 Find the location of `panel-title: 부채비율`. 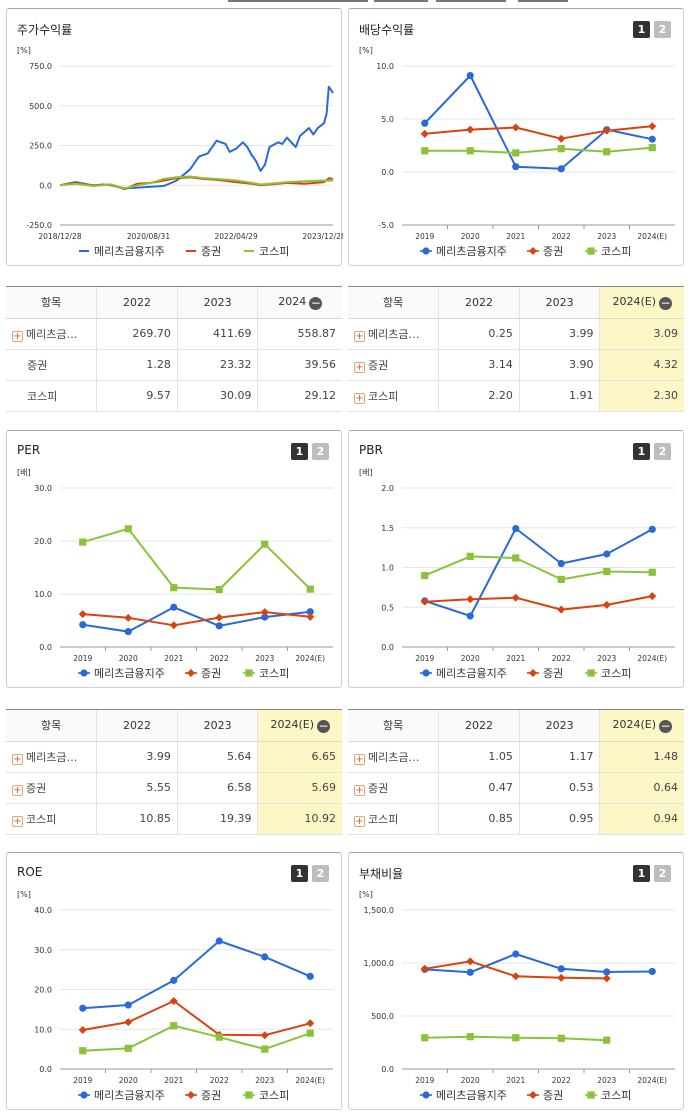

panel-title: 부채비율 is located at coordinates (381, 874).